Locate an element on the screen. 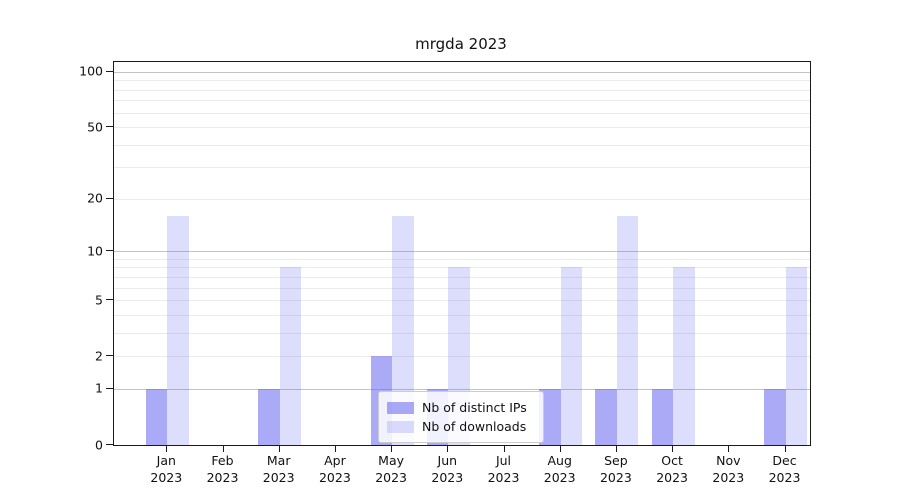  bar-downloads-may is located at coordinates (403, 330).